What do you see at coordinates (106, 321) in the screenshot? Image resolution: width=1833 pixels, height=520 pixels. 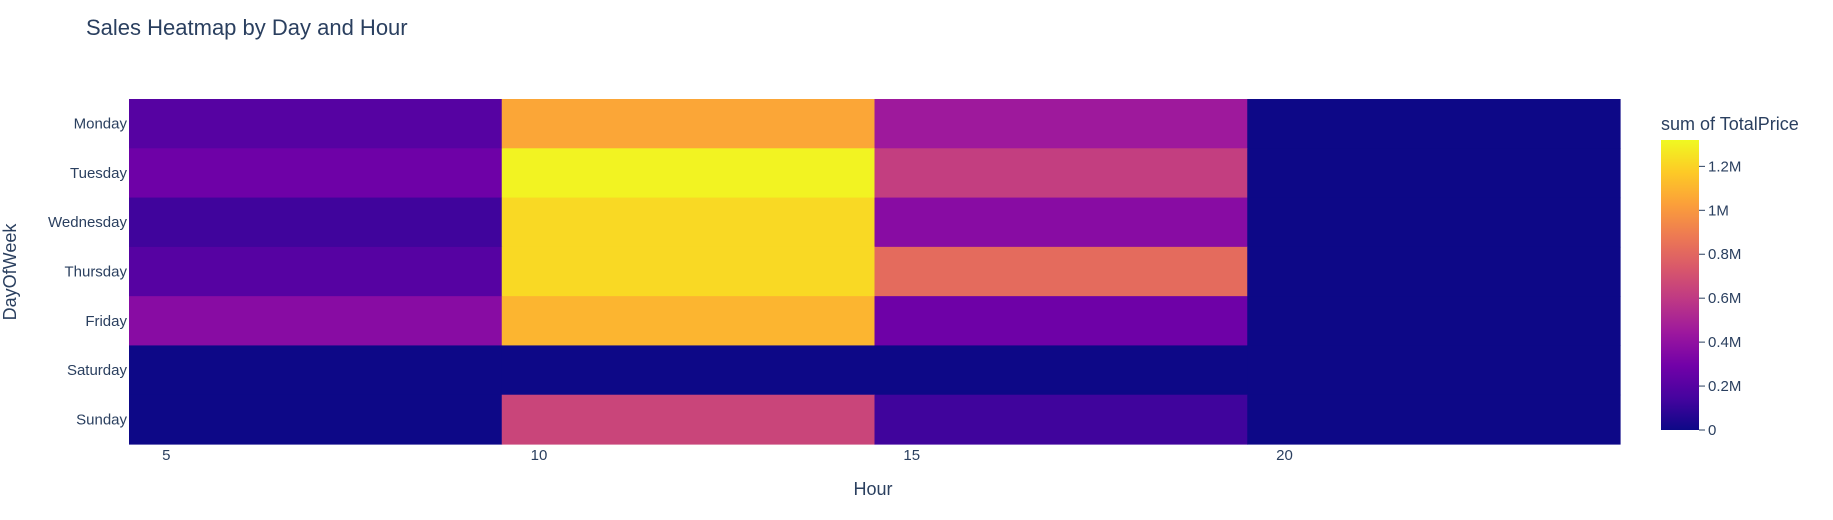 I see `y-tick-label: Friday` at bounding box center [106, 321].